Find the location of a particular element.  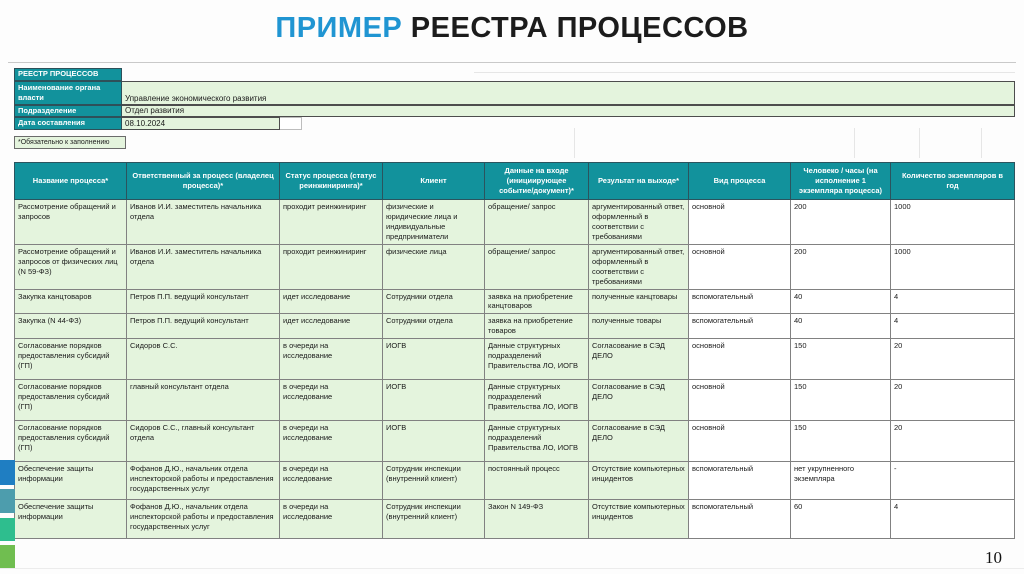

accent-bar-green is located at coordinates (7, 556).